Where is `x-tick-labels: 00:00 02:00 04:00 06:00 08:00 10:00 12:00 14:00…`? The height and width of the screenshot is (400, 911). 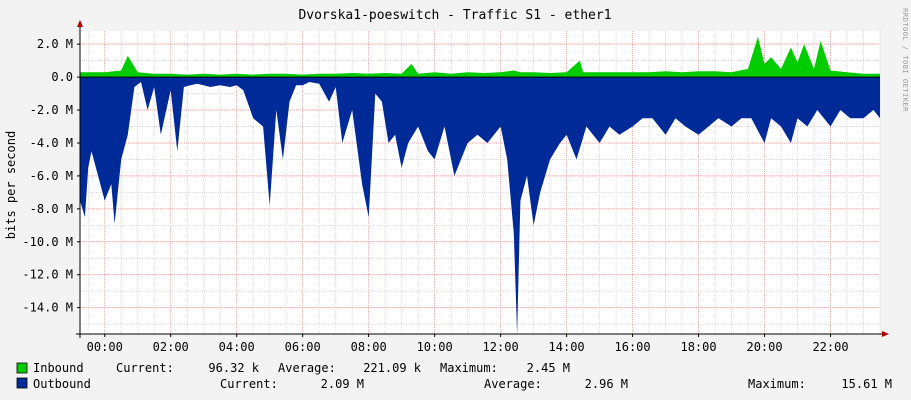 x-tick-labels: 00:00 02:00 04:00 06:00 08:00 10:00 12:00 14:00… is located at coordinates (468, 347).